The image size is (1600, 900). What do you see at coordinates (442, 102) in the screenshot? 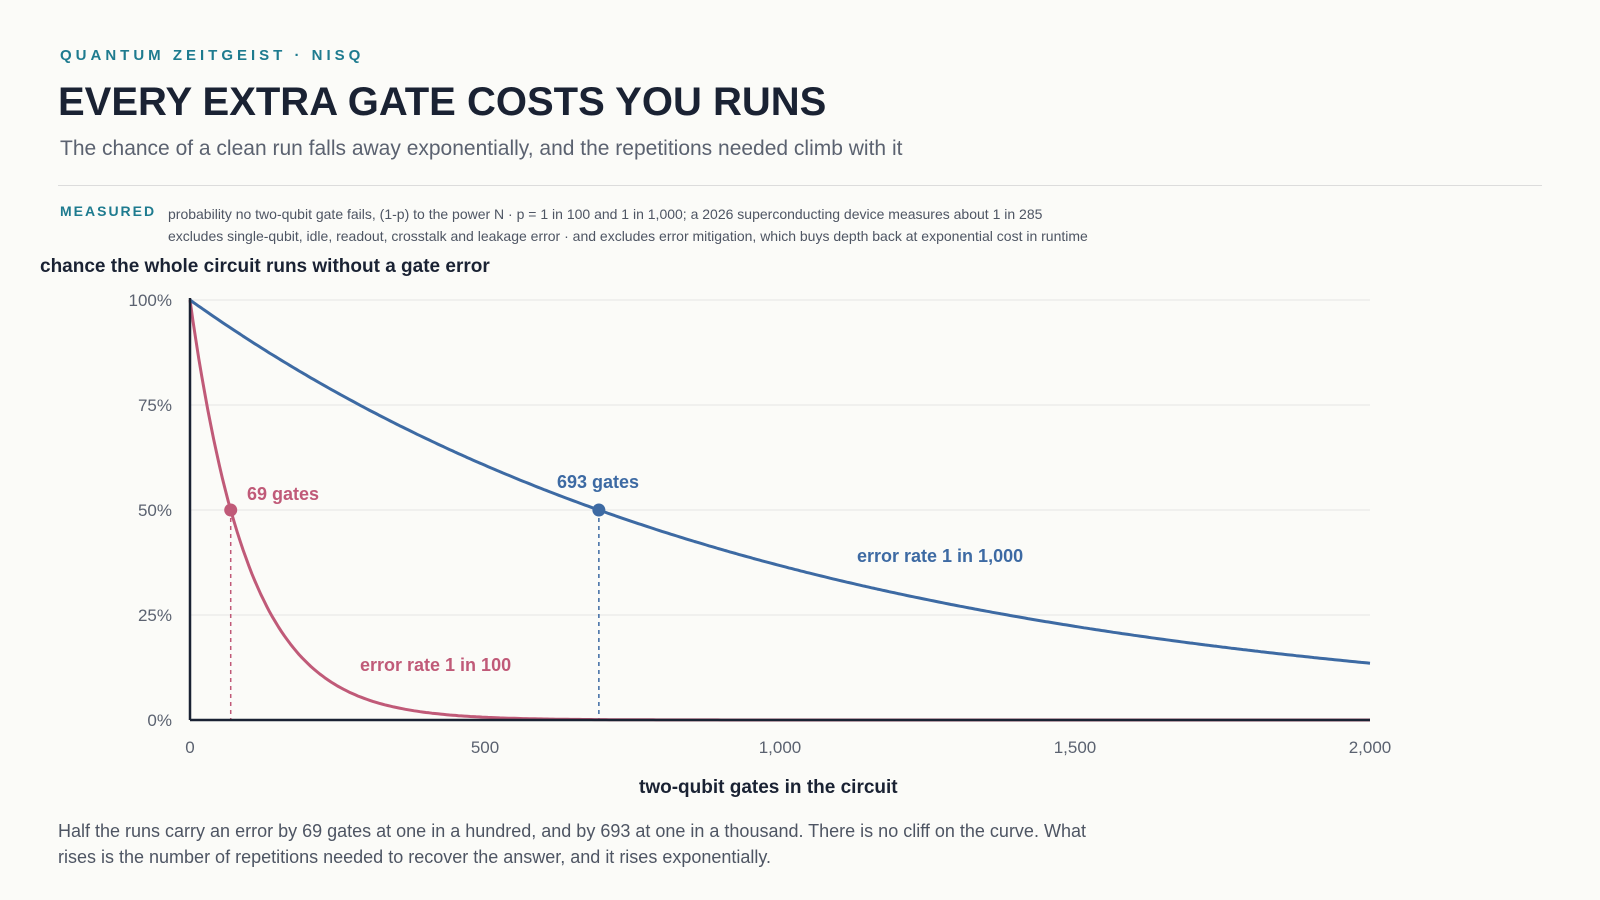
I see `page-title: EVERY EXTRA GATE COSTS YOU RUNS` at bounding box center [442, 102].